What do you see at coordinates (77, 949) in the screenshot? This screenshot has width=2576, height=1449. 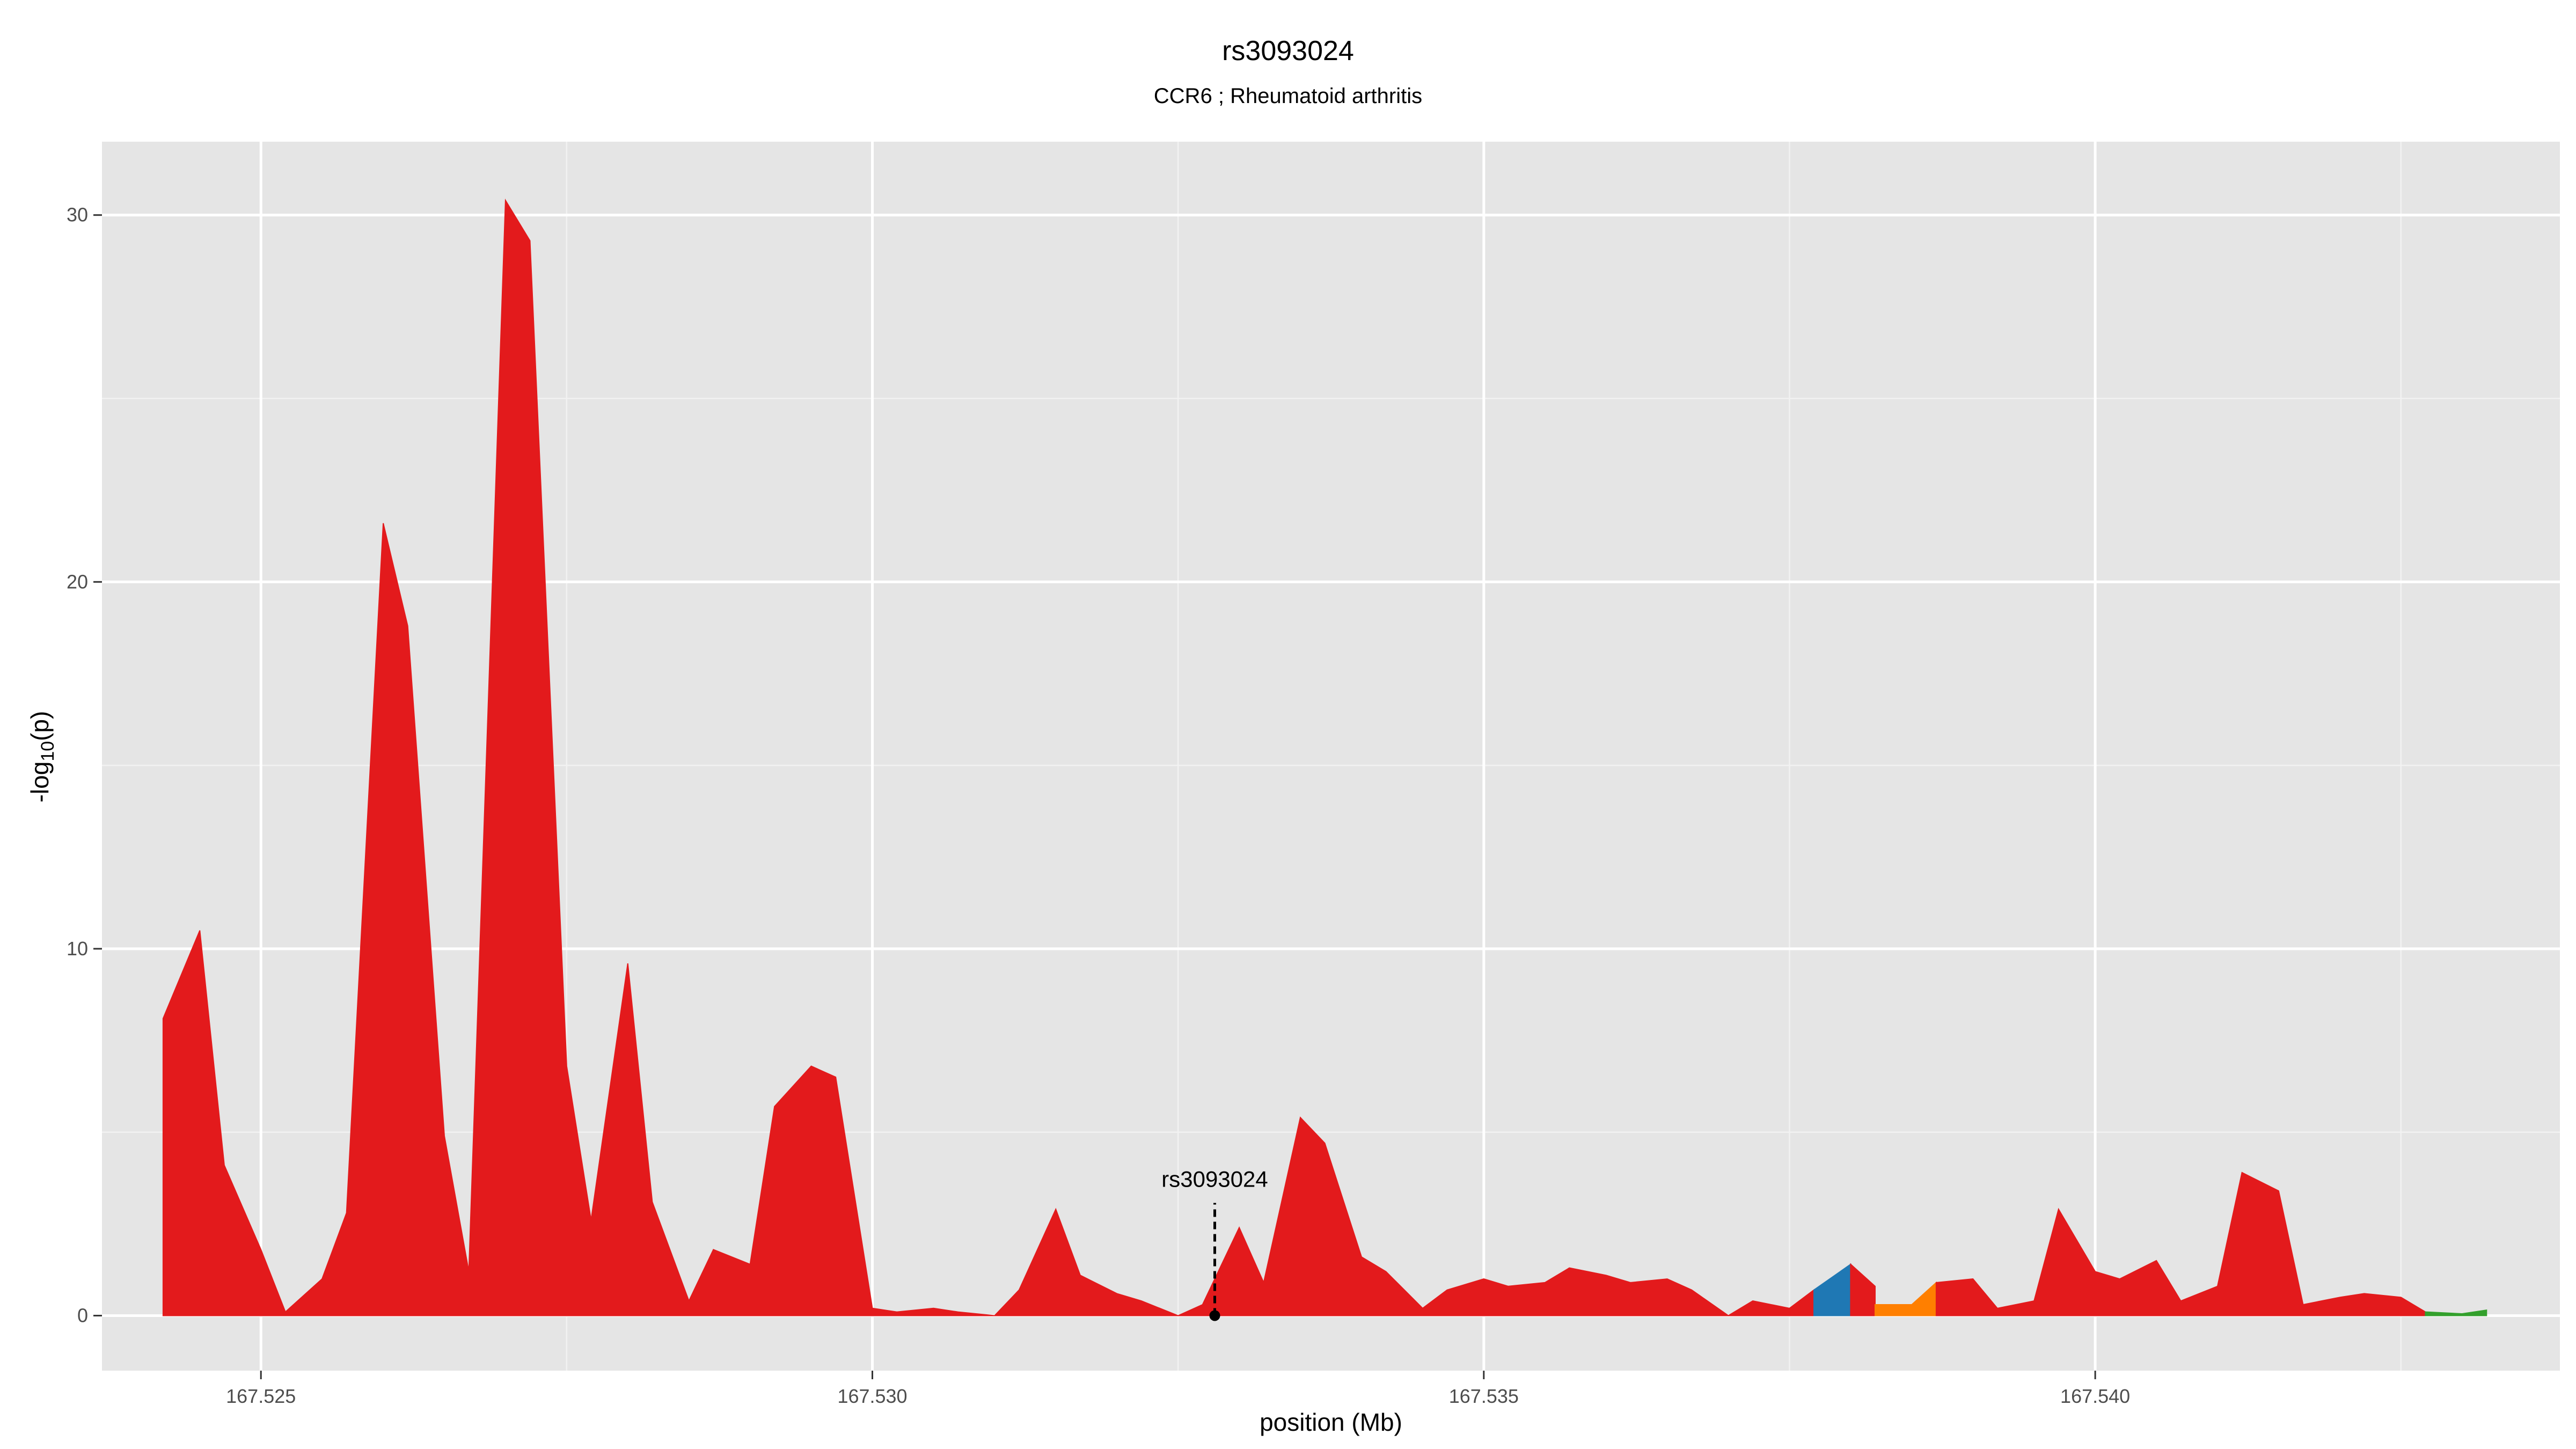 I see `y-tick-label: 10` at bounding box center [77, 949].